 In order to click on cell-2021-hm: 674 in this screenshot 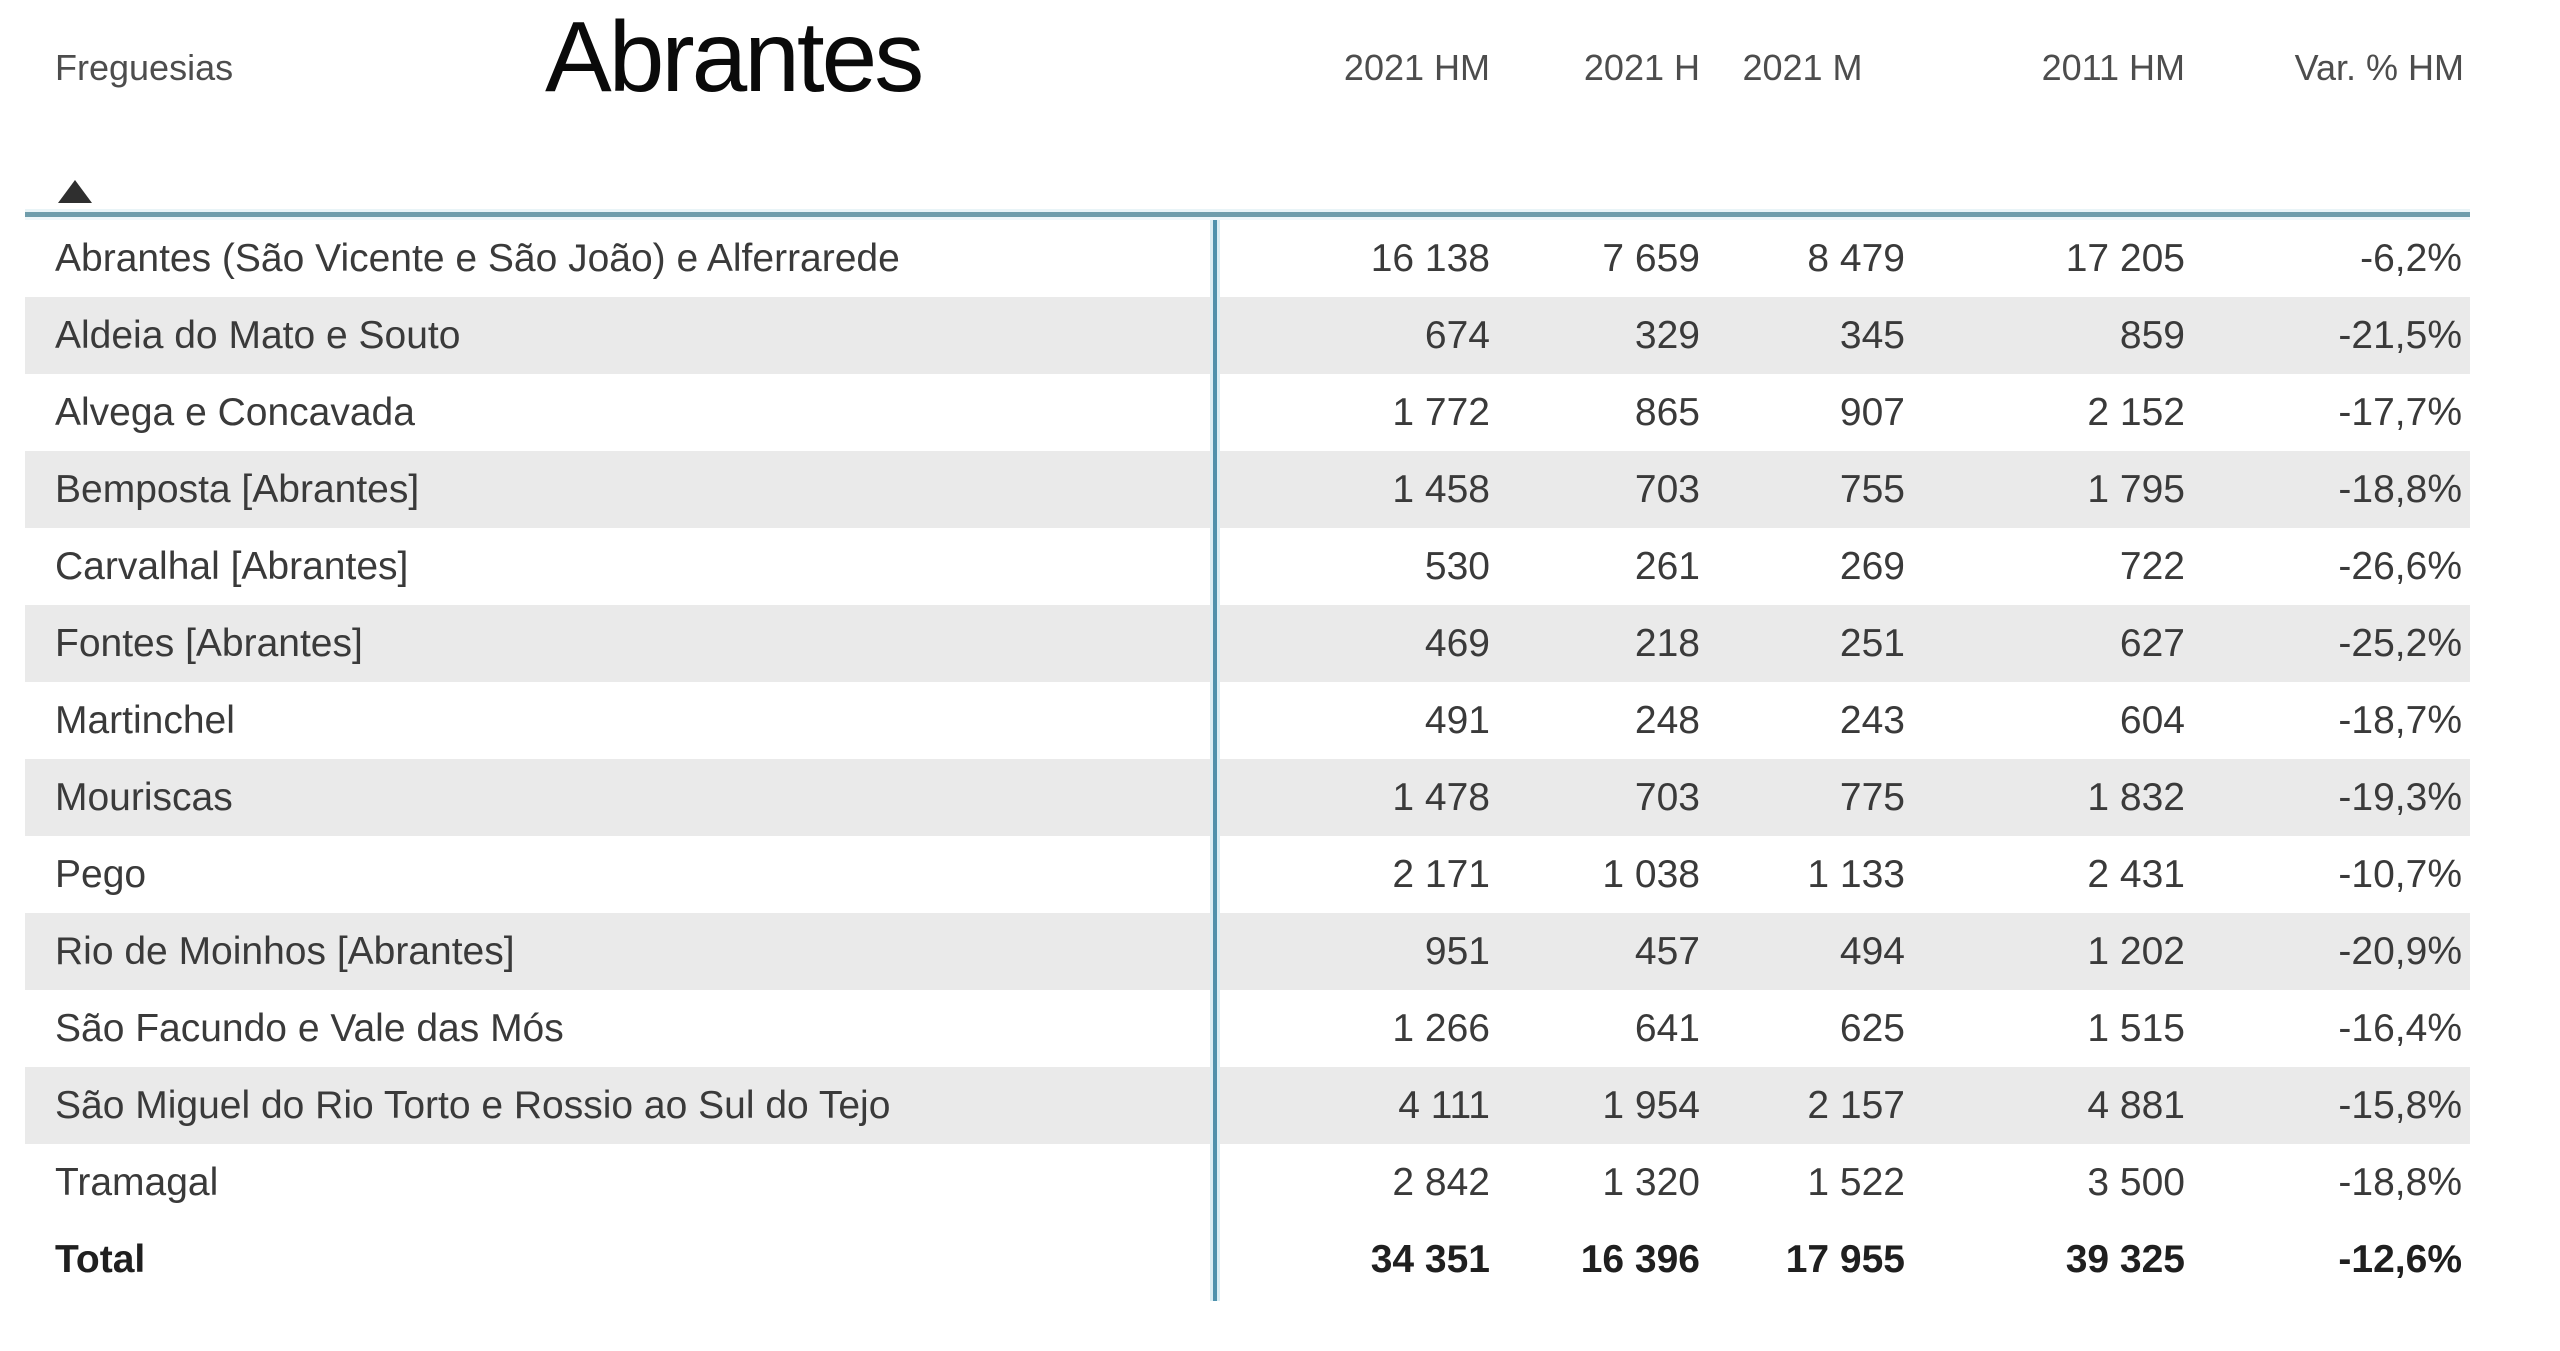, I will do `click(1457, 335)`.